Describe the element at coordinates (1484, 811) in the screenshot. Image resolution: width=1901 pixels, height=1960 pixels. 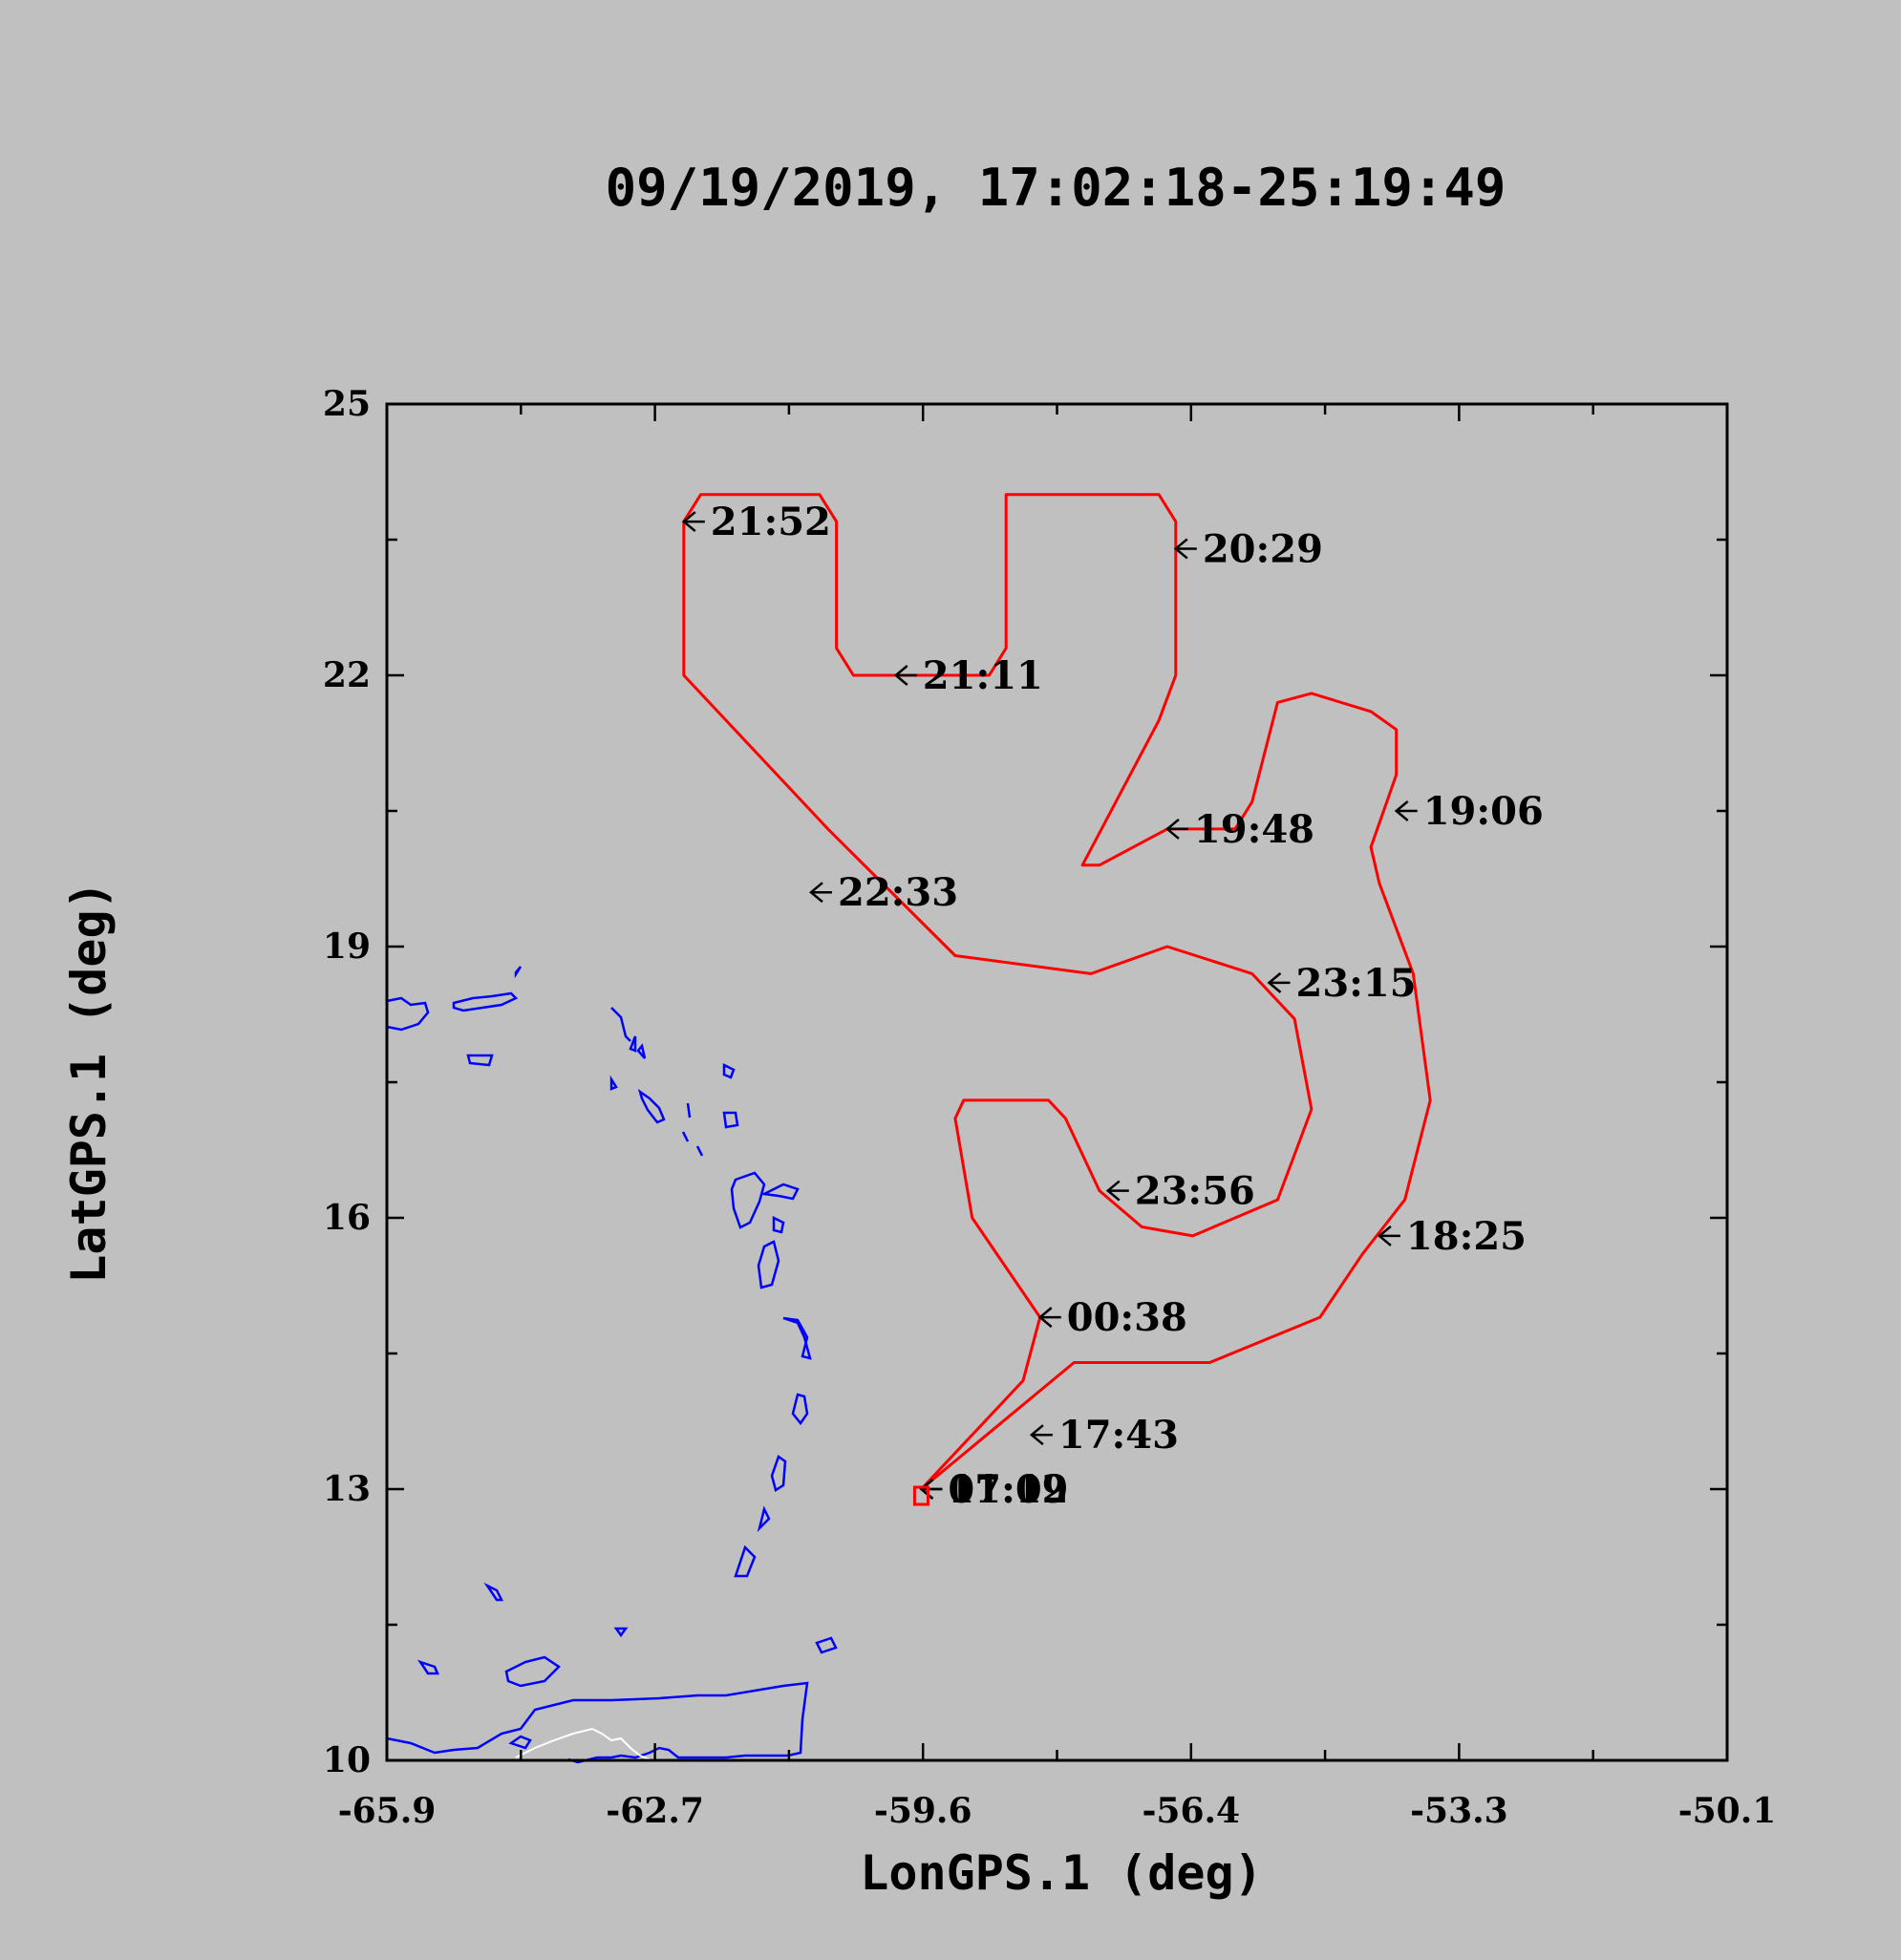
I see `time-label: 19:06` at that location.